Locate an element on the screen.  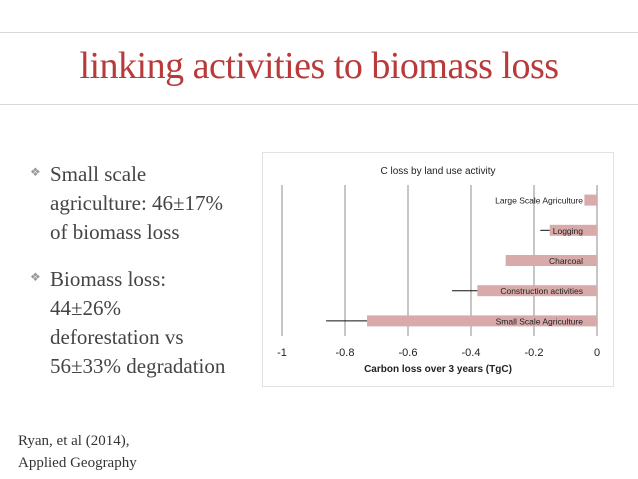
x-tick-label: 0 is located at coordinates (597, 353).